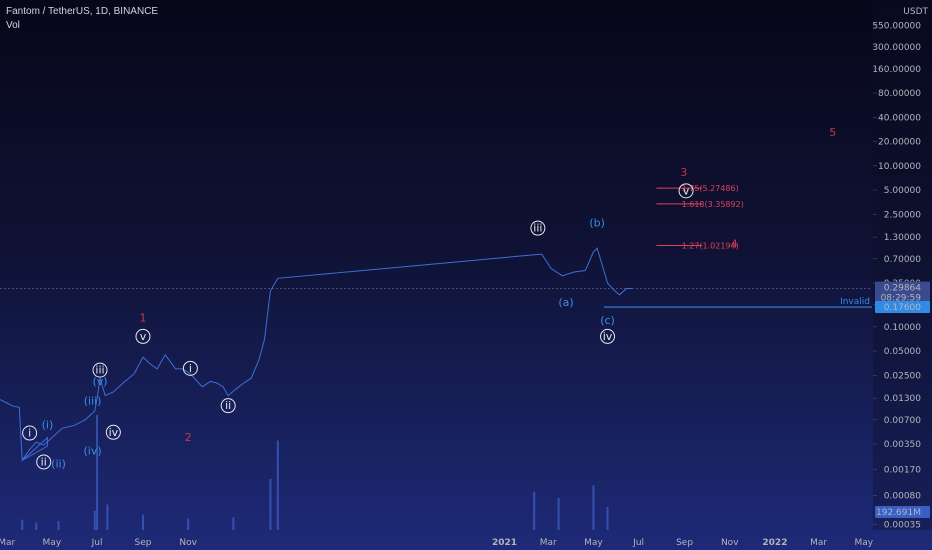 Image resolution: width=932 pixels, height=550 pixels. What do you see at coordinates (899, 143) in the screenshot?
I see `price-tick-label: 20.00000` at bounding box center [899, 143].